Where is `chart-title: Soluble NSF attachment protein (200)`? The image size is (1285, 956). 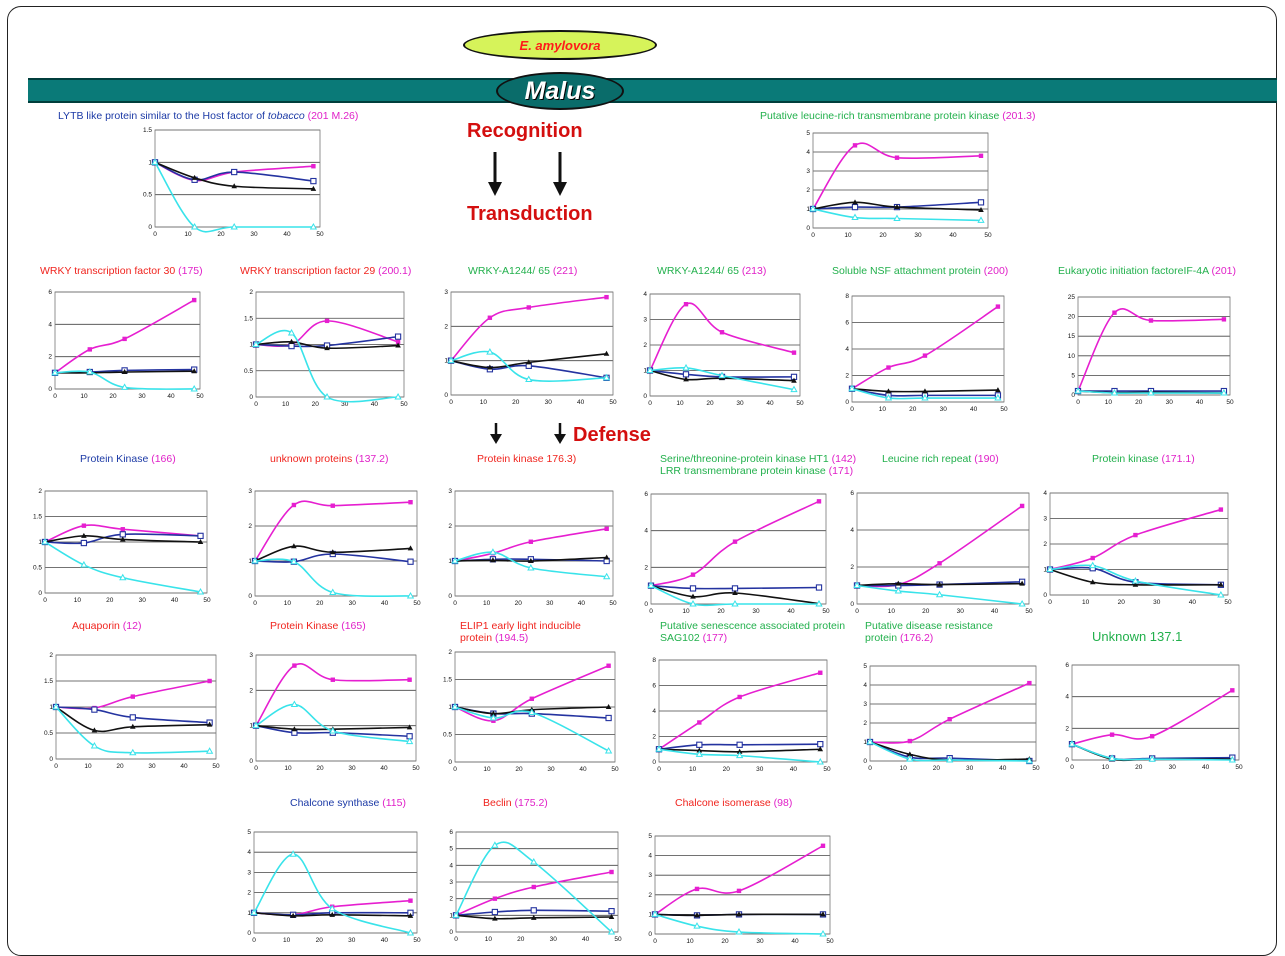
chart-title: Soluble NSF attachment protein (200) is located at coordinates (920, 271).